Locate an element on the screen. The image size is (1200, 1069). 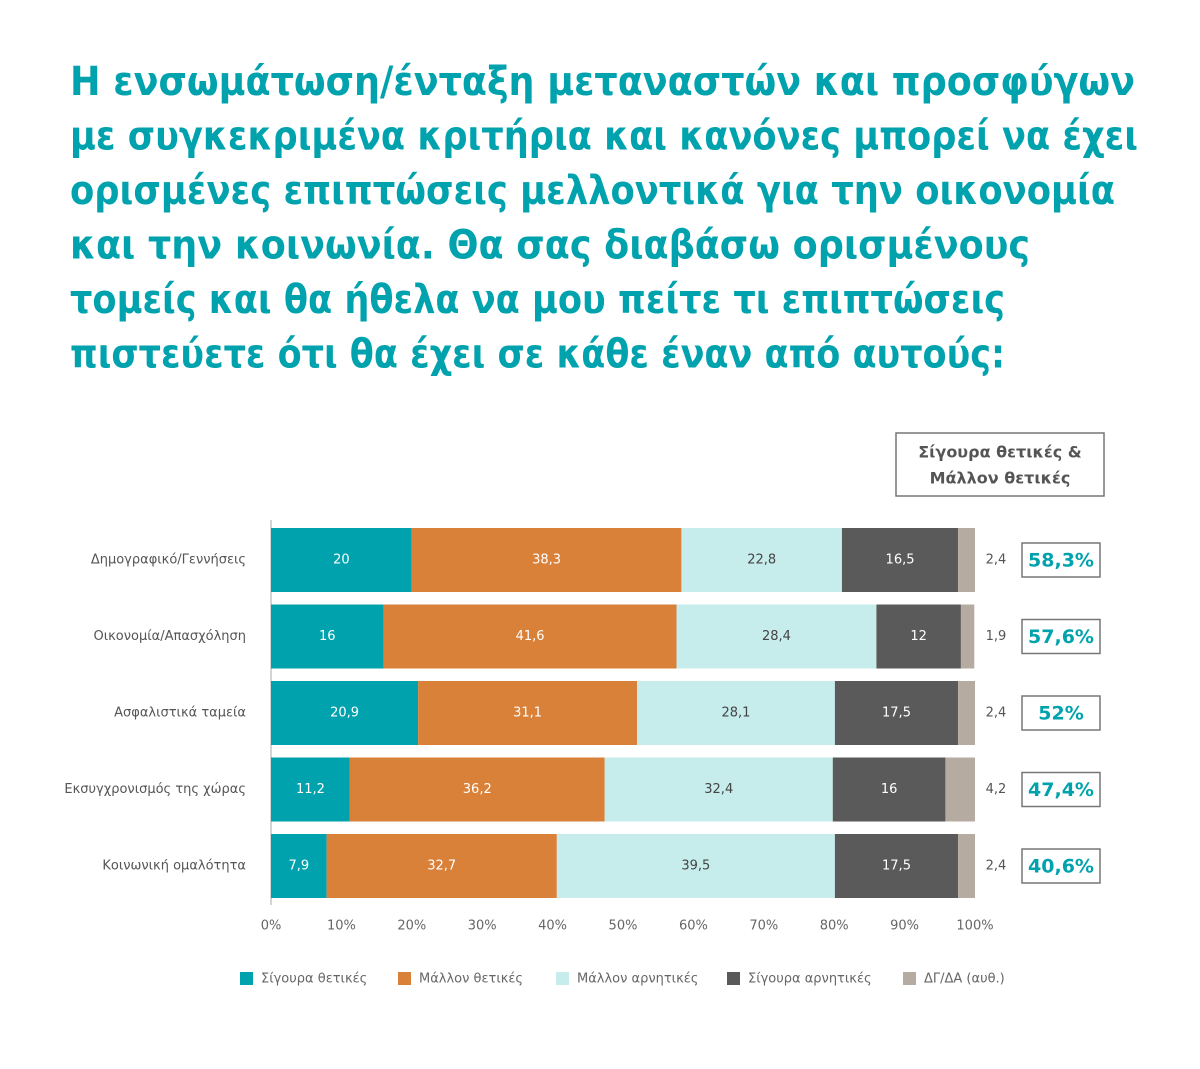
x-tick-label: 0% is located at coordinates (271, 926).